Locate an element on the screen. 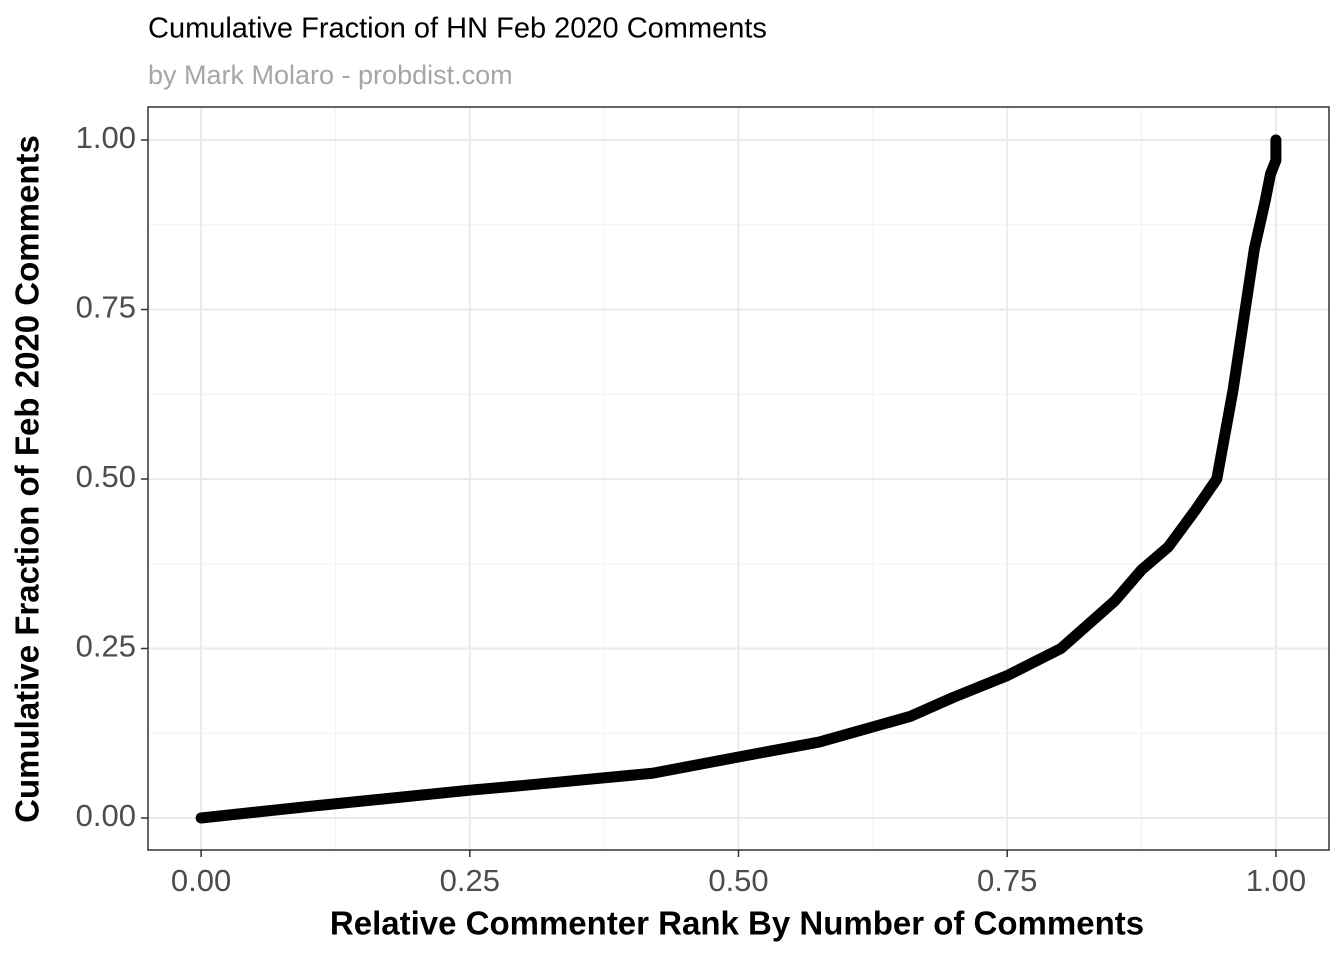 The width and height of the screenshot is (1344, 960). y-tick-label: 0.50 is located at coordinates (106, 476).